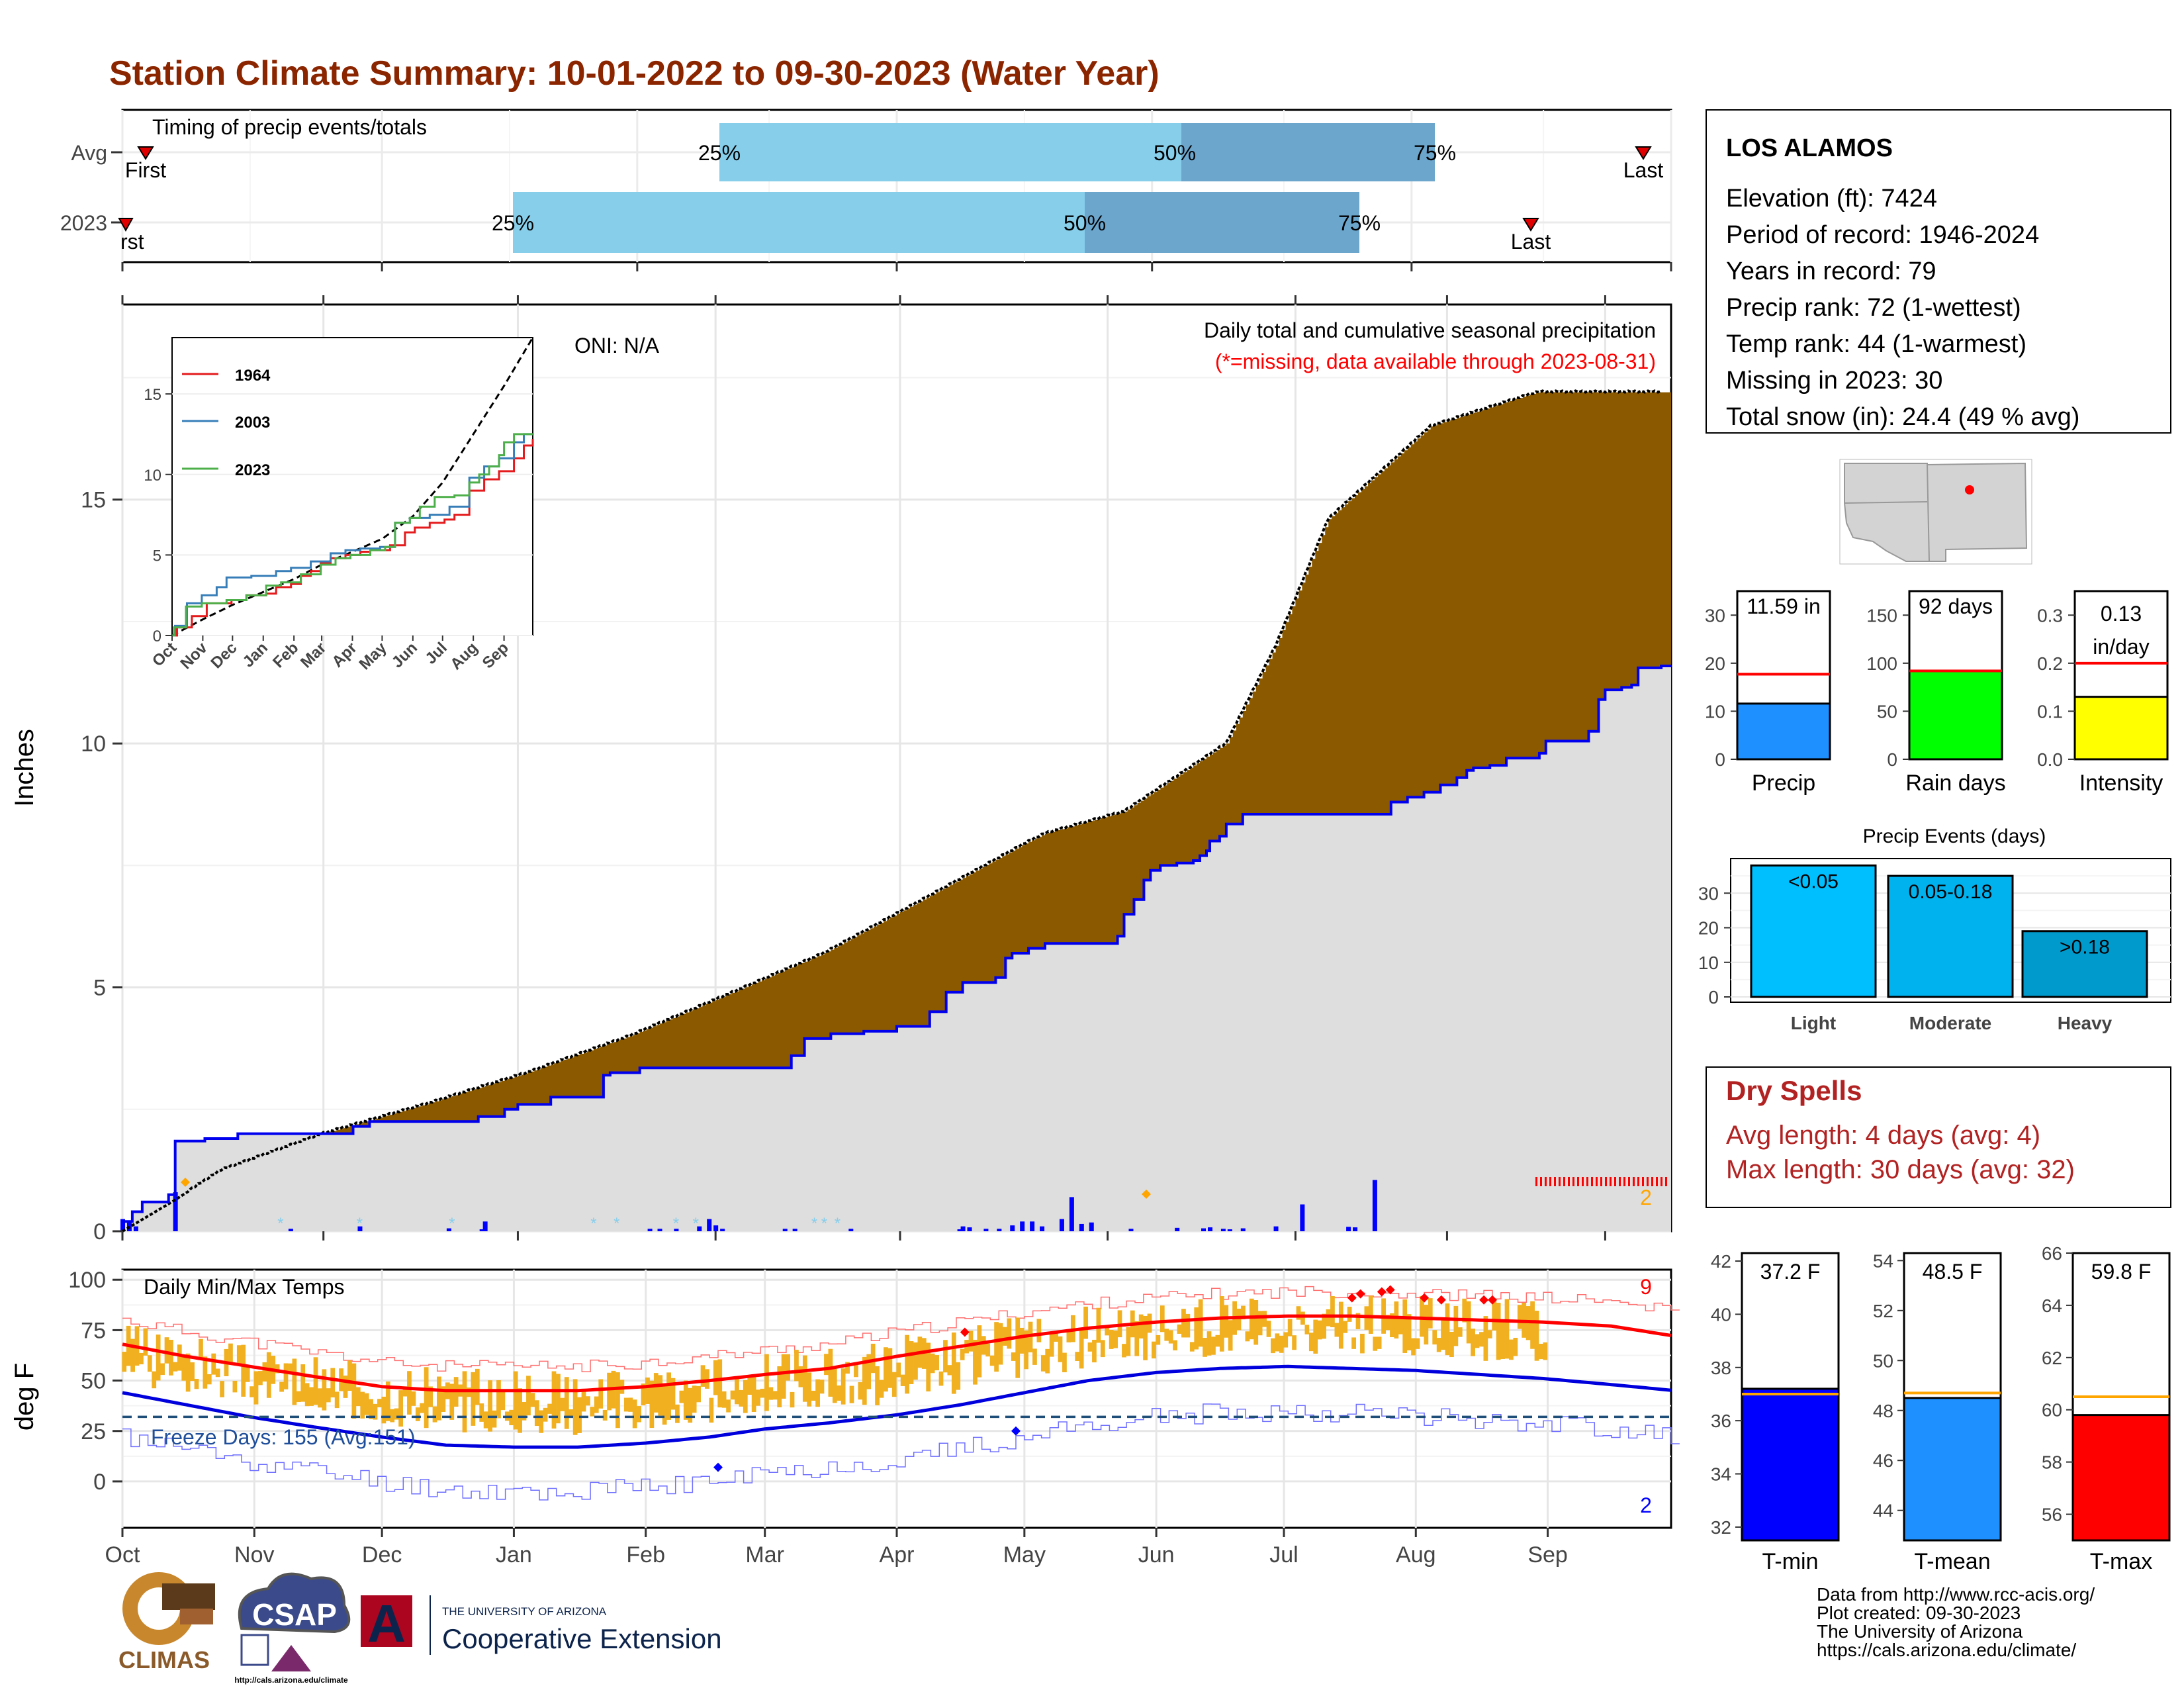 This screenshot has height=1688, width=2184. I want to click on temp-summary-tick-label: 58, so click(2052, 1462).